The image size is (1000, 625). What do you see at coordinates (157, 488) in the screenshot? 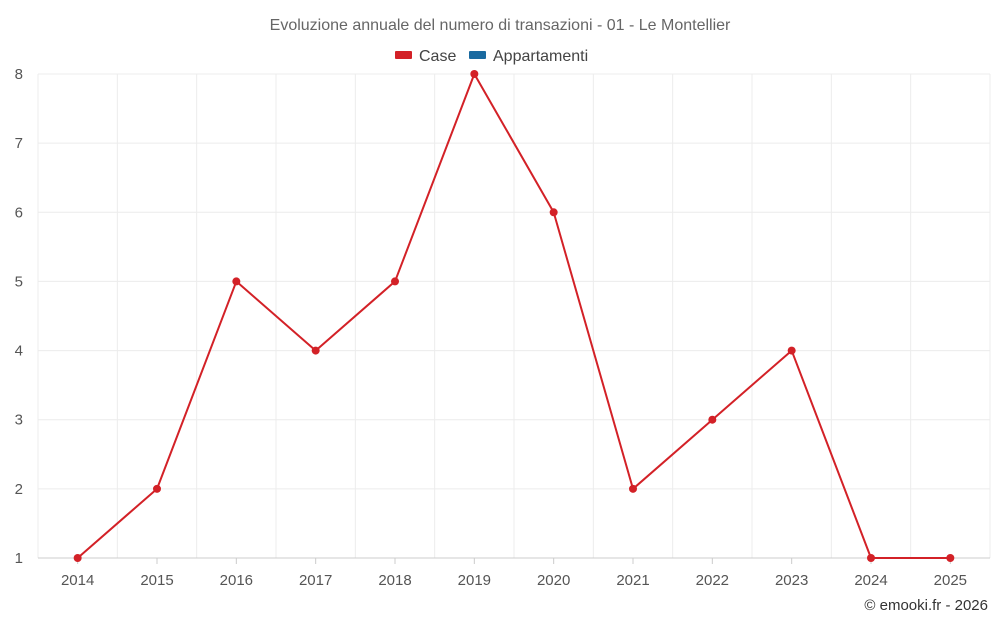
I see `data-point-case-2015` at bounding box center [157, 488].